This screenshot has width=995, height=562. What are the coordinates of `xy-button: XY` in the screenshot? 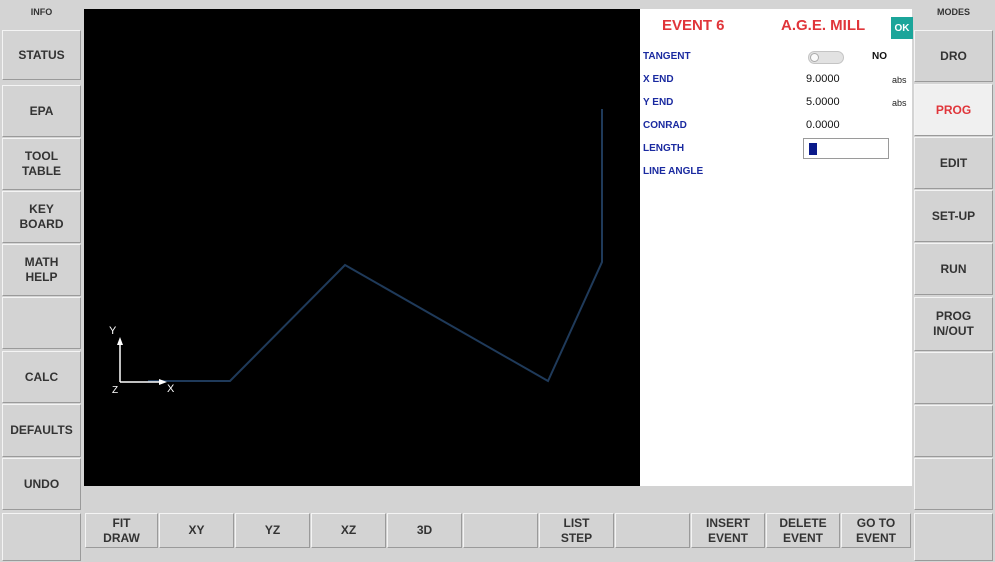 It's located at (196, 530).